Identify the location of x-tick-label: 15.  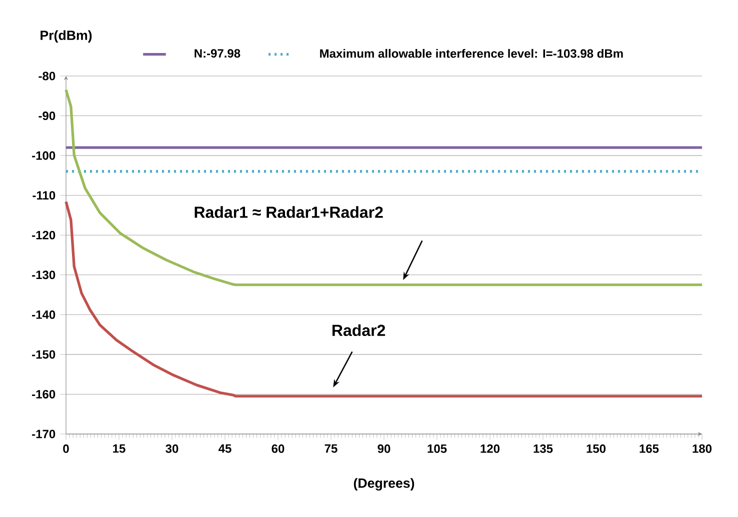
(119, 448).